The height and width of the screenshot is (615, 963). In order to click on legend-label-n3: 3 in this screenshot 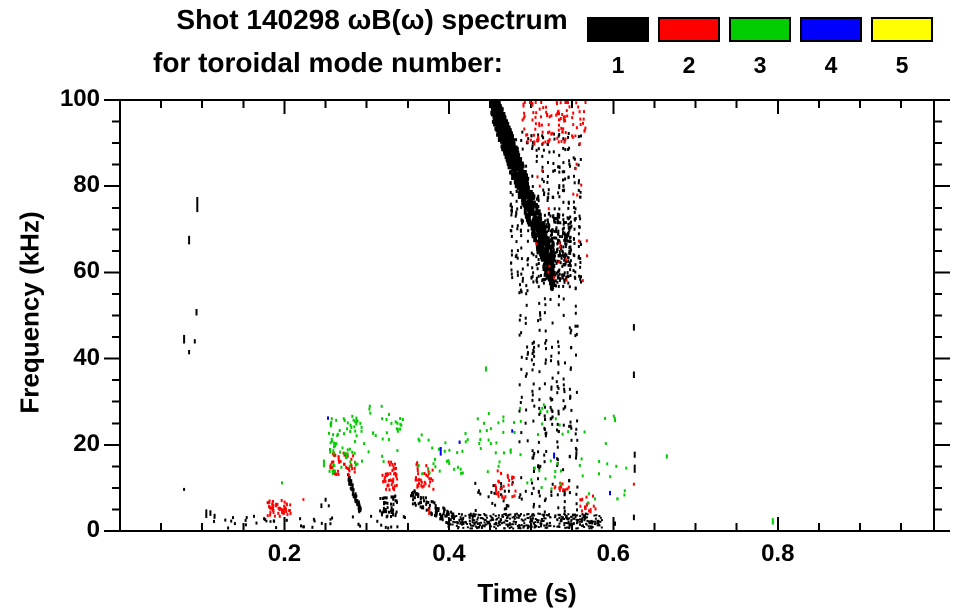, I will do `click(760, 65)`.